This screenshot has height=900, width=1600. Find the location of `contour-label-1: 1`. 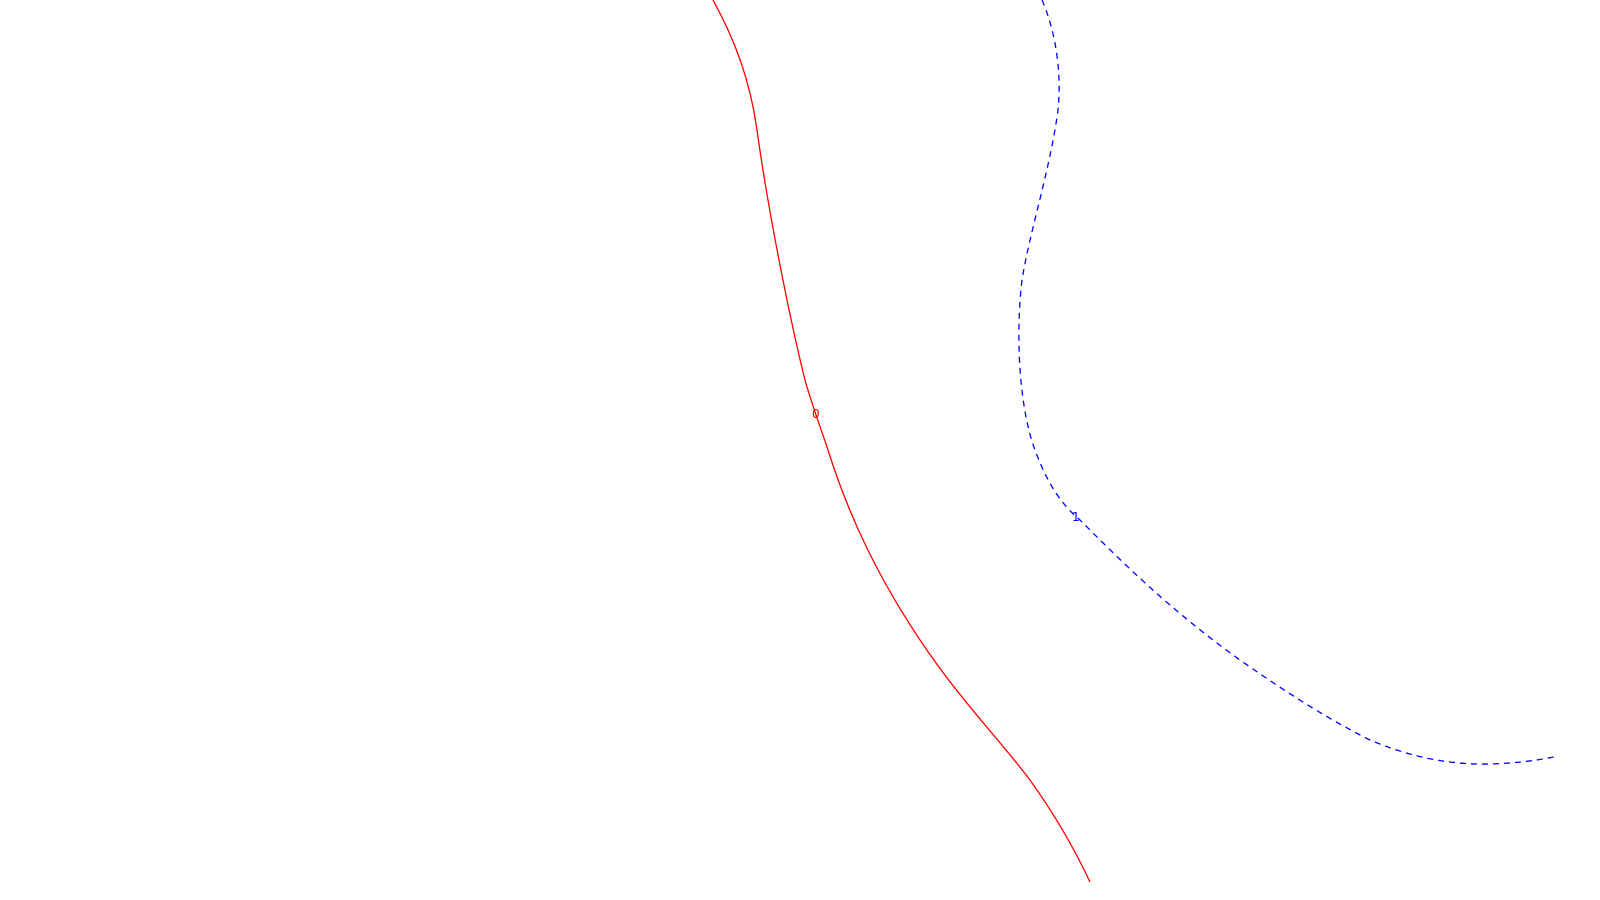

contour-label-1: 1 is located at coordinates (1076, 517).